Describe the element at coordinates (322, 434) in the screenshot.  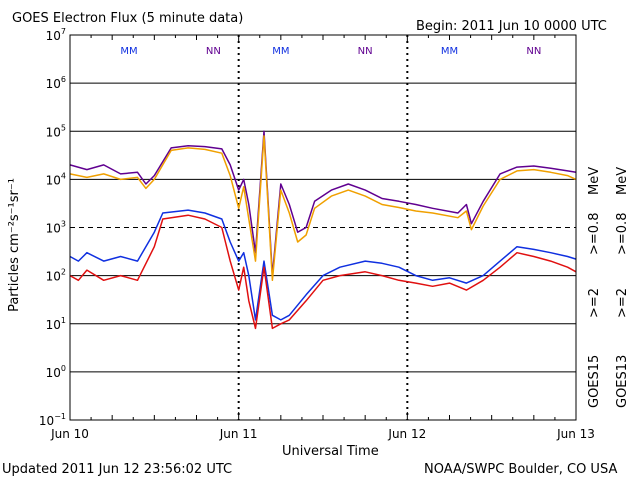
I see `x-tick-labels: Jun 10 Jun 11 Jun 12 Jun 13` at that location.